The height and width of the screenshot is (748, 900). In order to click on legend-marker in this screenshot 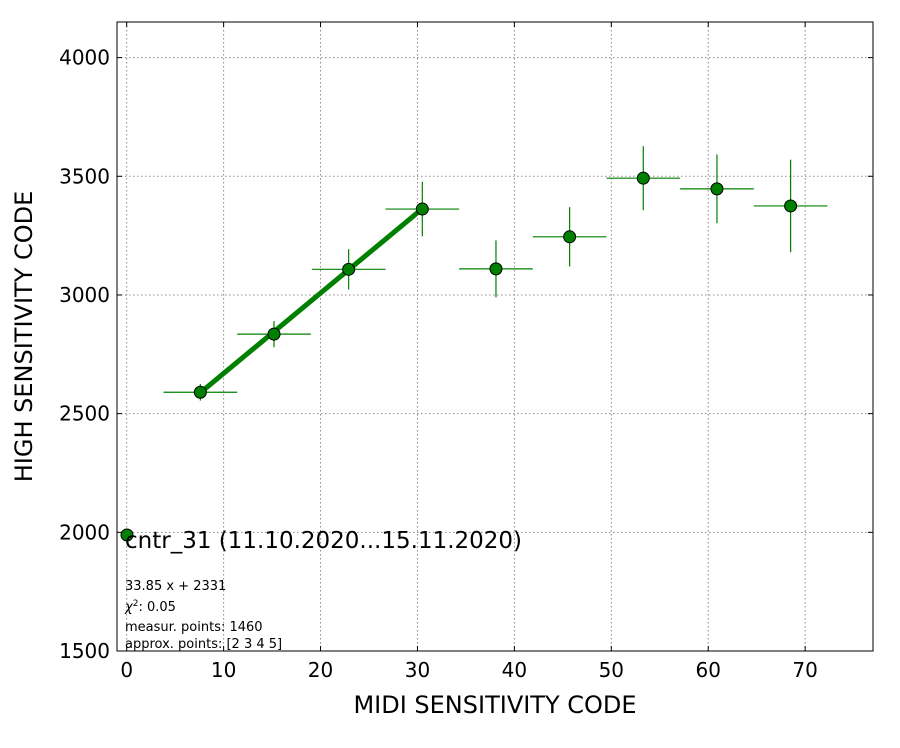, I will do `click(127, 535)`.